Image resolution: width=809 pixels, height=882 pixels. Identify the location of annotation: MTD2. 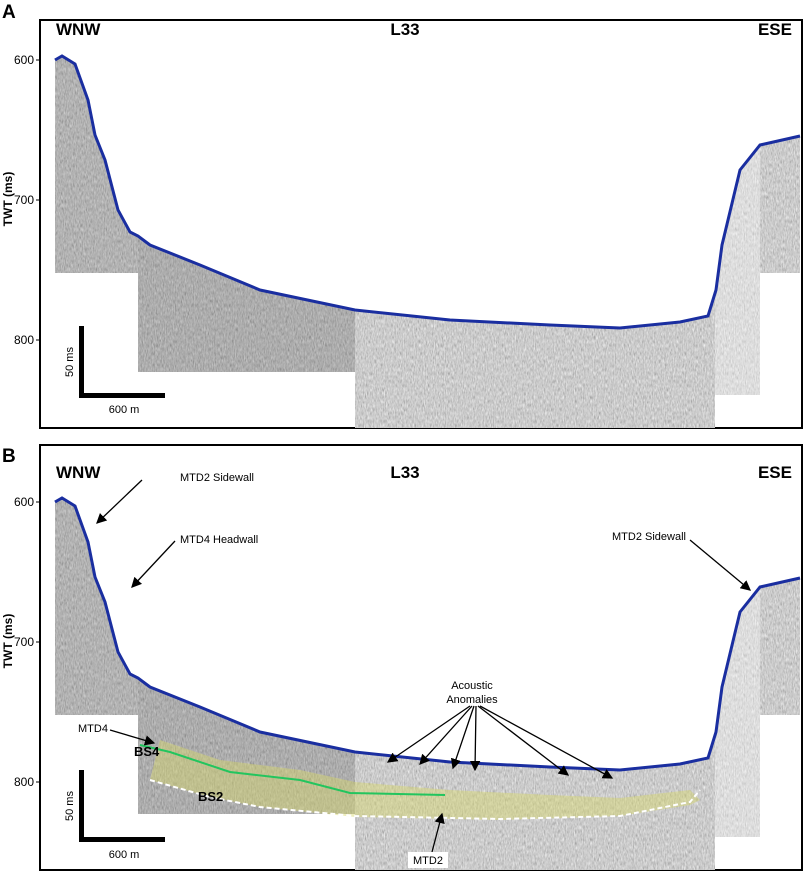
(428, 861).